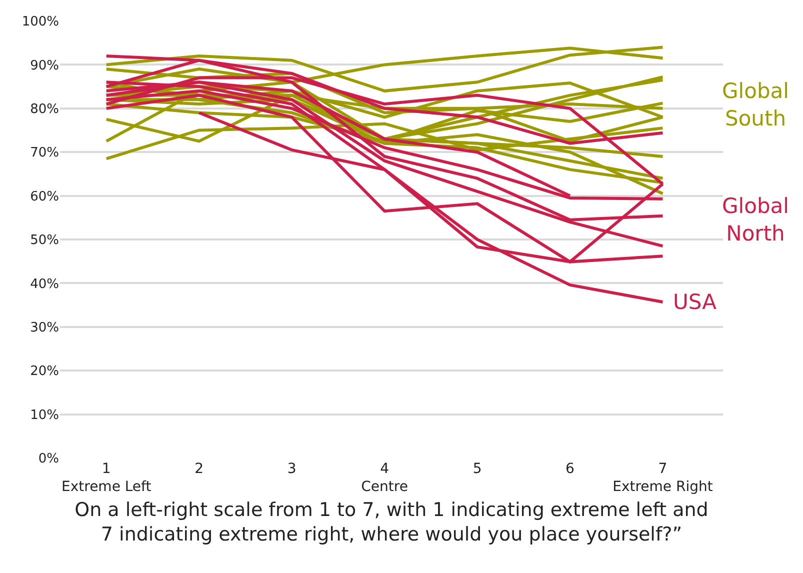  What do you see at coordinates (199, 469) in the screenshot?
I see `x-tick-label: 2` at bounding box center [199, 469].